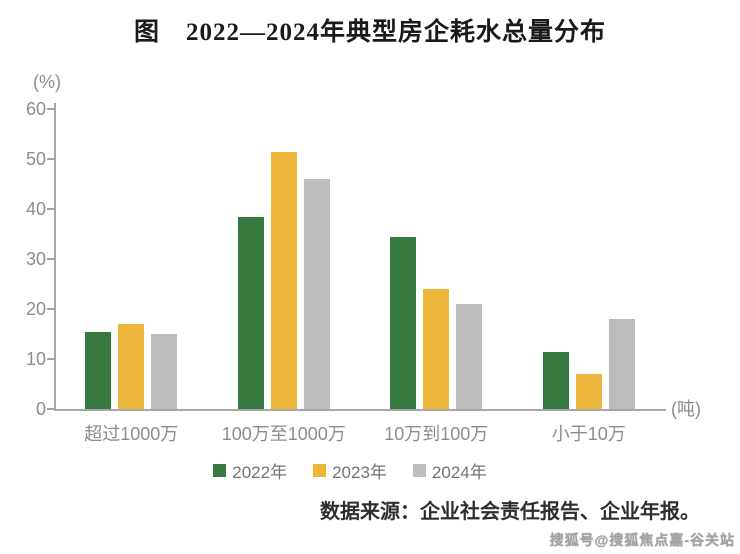 This screenshot has width=740, height=554. I want to click on y-tick-label: 30, so click(35, 259).